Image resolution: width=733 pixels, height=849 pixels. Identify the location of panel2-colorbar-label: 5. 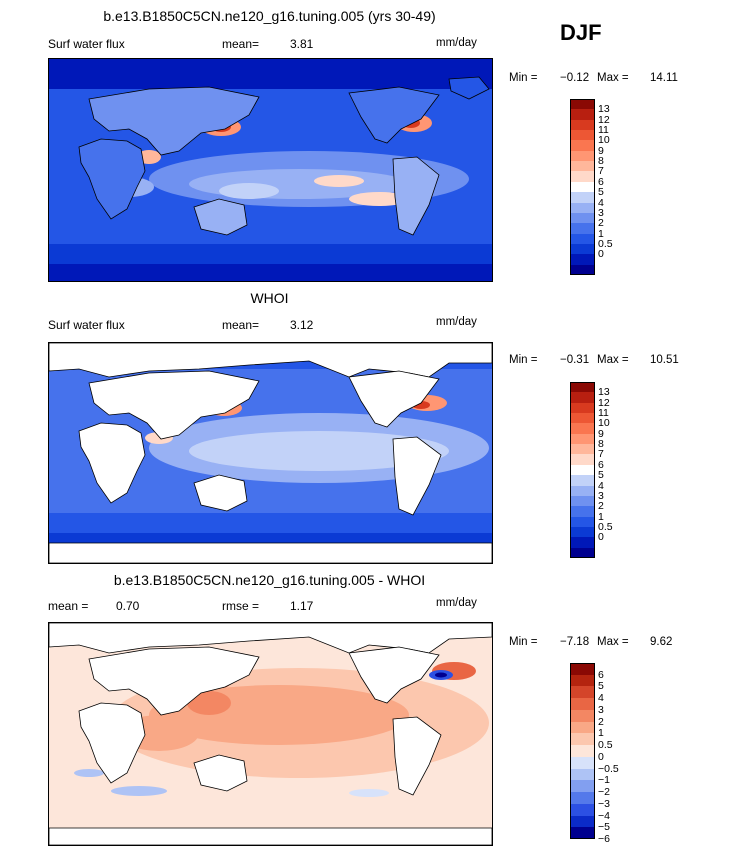
(601, 475).